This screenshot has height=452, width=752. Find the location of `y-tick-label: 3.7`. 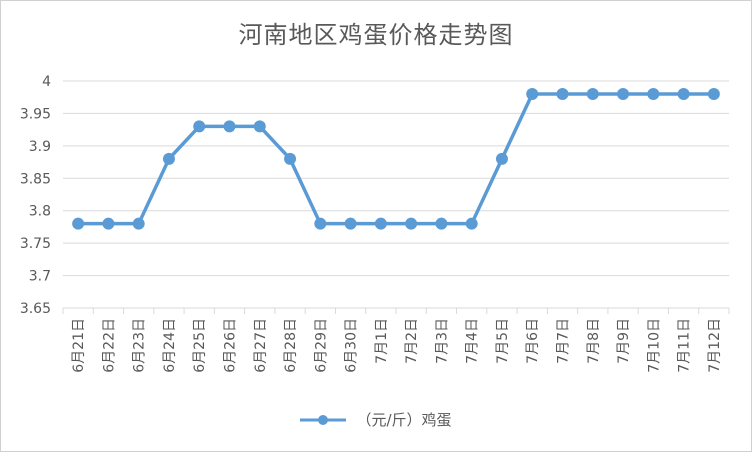

y-tick-label: 3.7 is located at coordinates (40, 277).